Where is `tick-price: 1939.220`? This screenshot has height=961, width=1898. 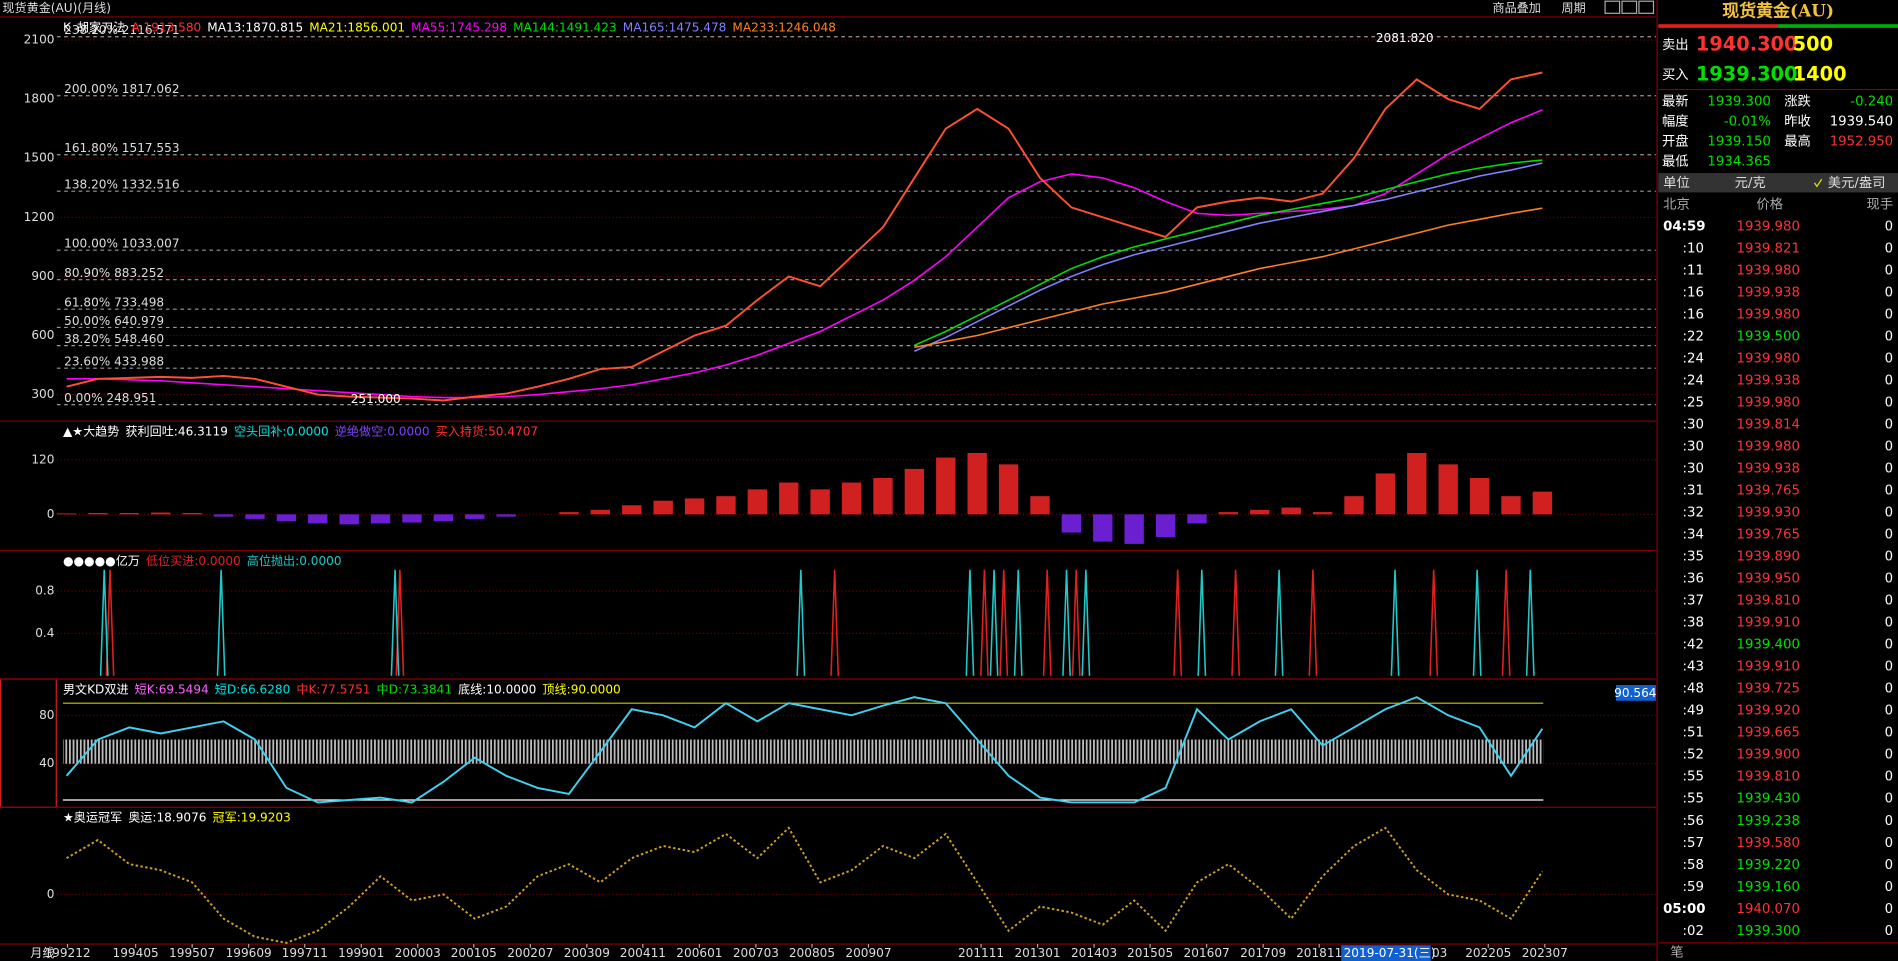 tick-price: 1939.220 is located at coordinates (1767, 865).